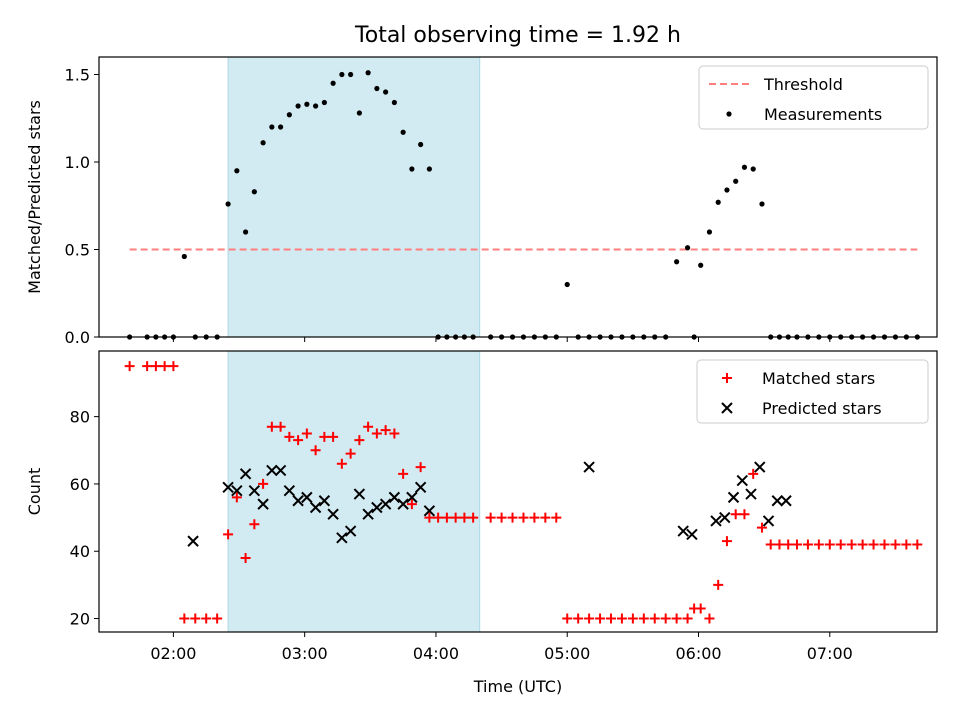 This screenshot has height=720, width=960. What do you see at coordinates (823, 114) in the screenshot?
I see `legend-label: Measurements` at bounding box center [823, 114].